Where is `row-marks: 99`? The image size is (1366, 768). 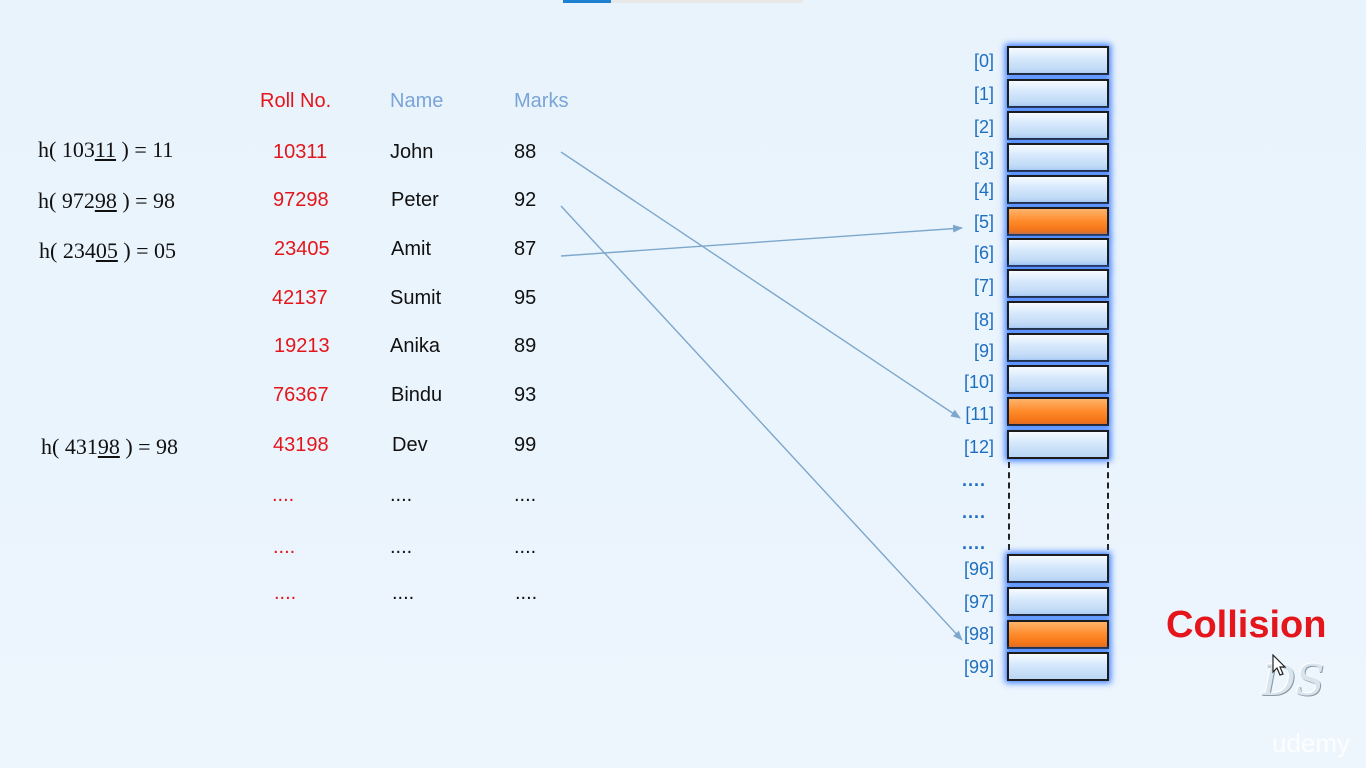
row-marks: 99 is located at coordinates (525, 445).